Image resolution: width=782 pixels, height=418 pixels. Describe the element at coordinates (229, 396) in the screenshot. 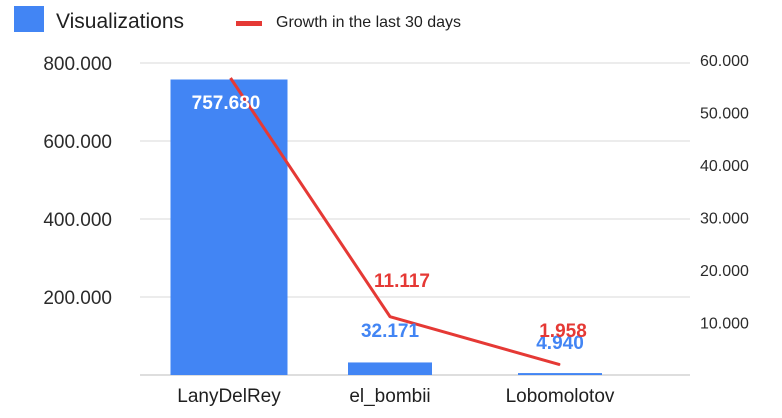

I see `category-label: LanyDelRey` at that location.